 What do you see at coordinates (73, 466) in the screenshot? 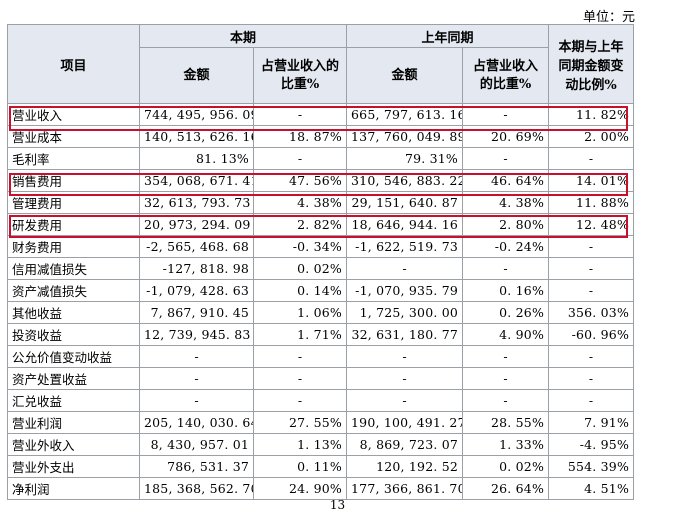
I see `row-item-label: 营业外支出` at bounding box center [73, 466].